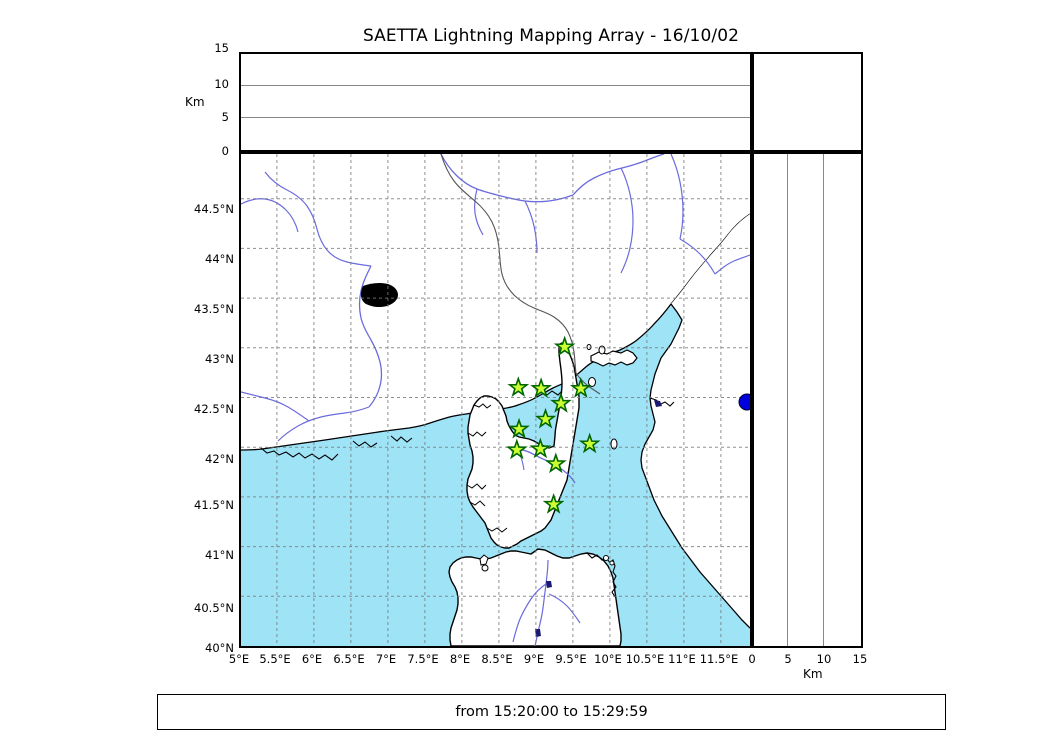 The width and height of the screenshot is (1050, 750). I want to click on status-text: from 15:20:00 to 15:29:59, so click(551, 712).